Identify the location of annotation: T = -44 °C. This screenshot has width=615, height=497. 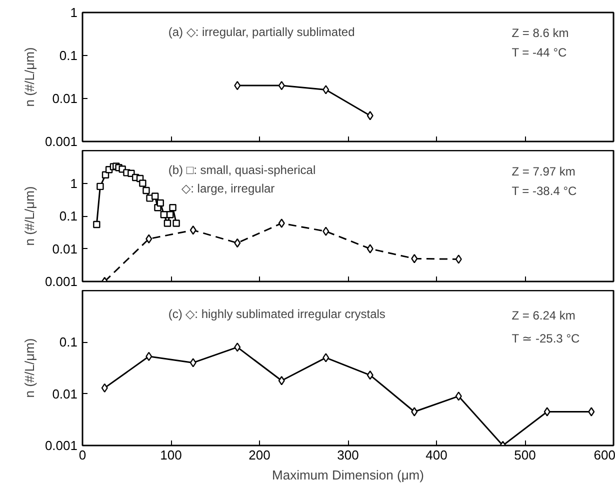
(539, 52).